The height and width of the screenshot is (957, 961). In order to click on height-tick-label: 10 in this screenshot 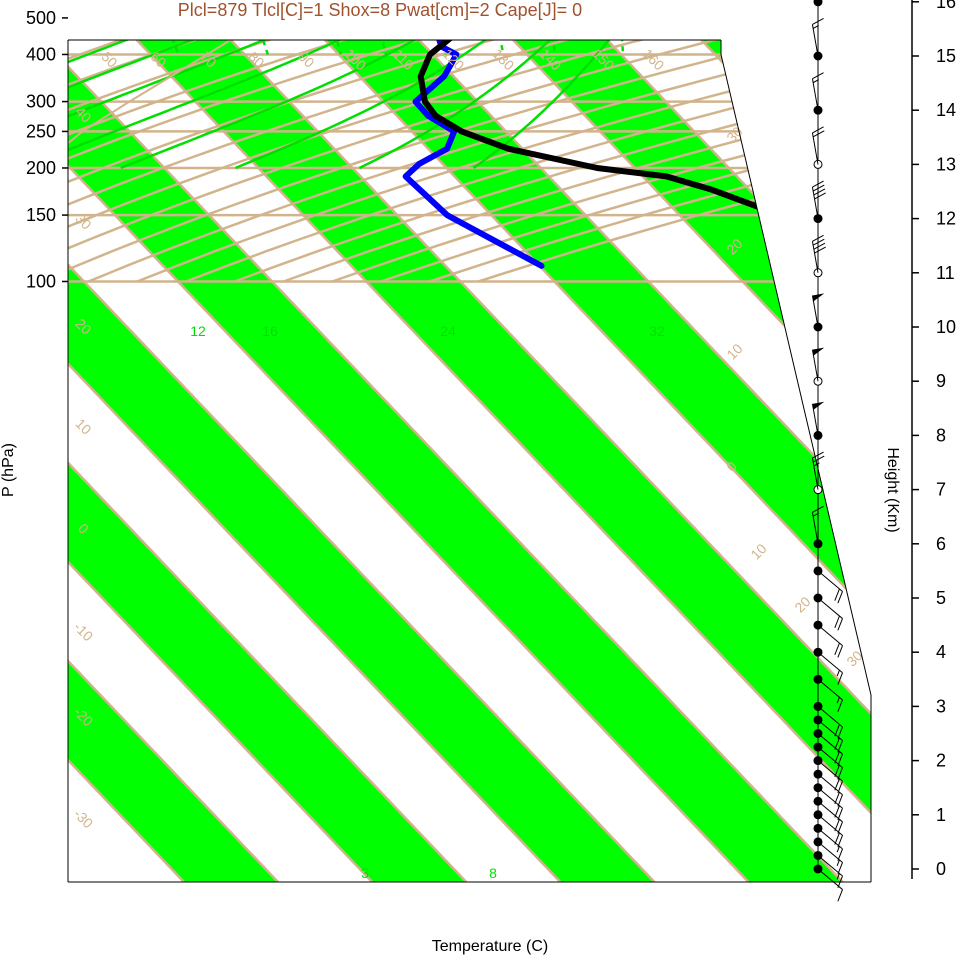, I will do `click(946, 327)`.